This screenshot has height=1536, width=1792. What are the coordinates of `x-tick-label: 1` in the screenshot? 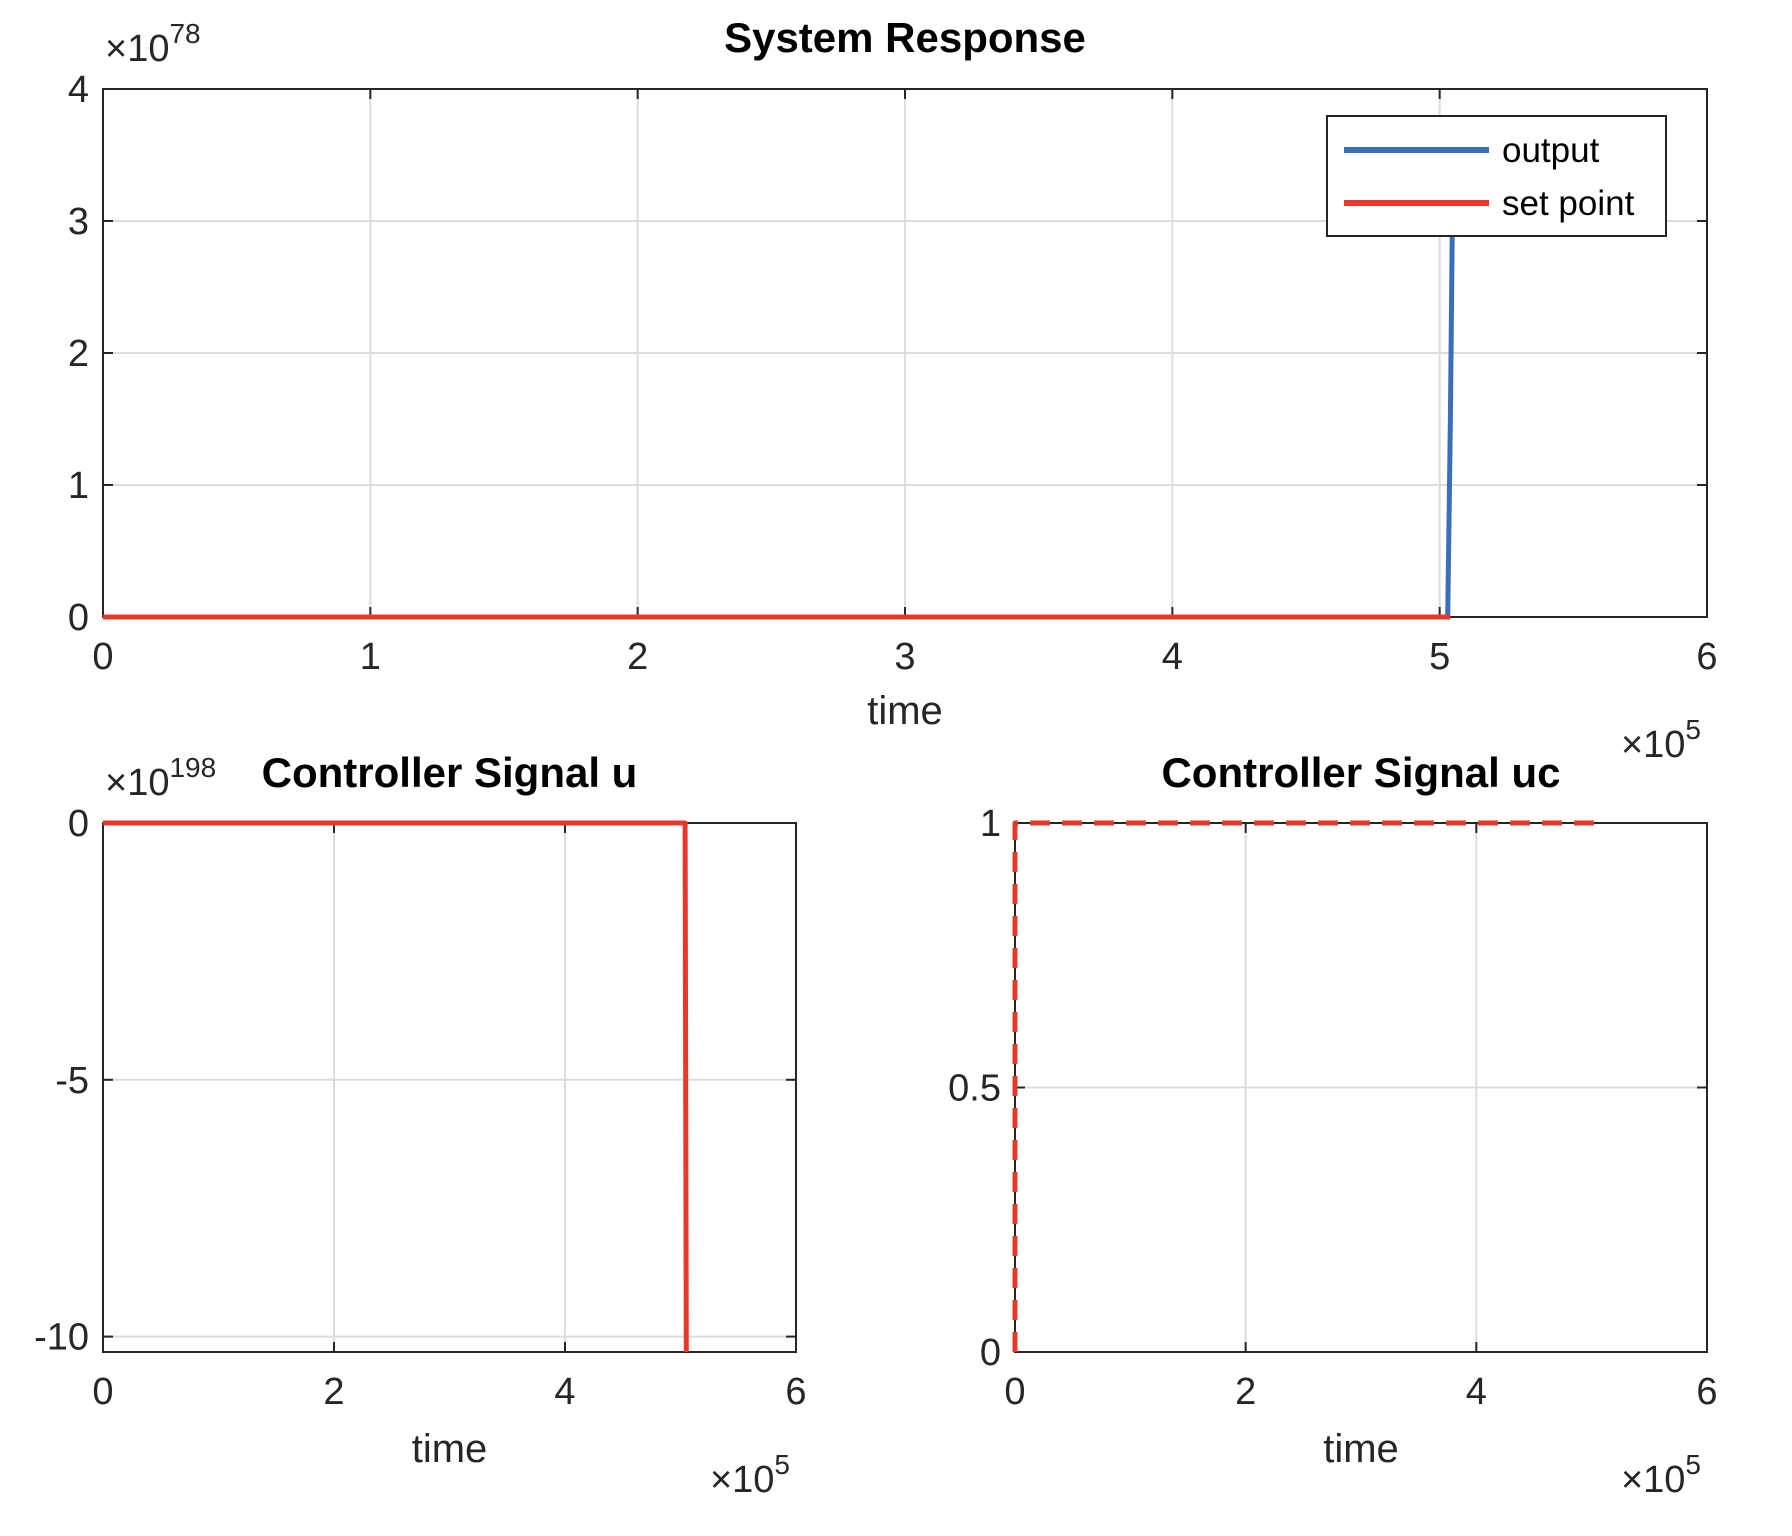 It's located at (370, 657).